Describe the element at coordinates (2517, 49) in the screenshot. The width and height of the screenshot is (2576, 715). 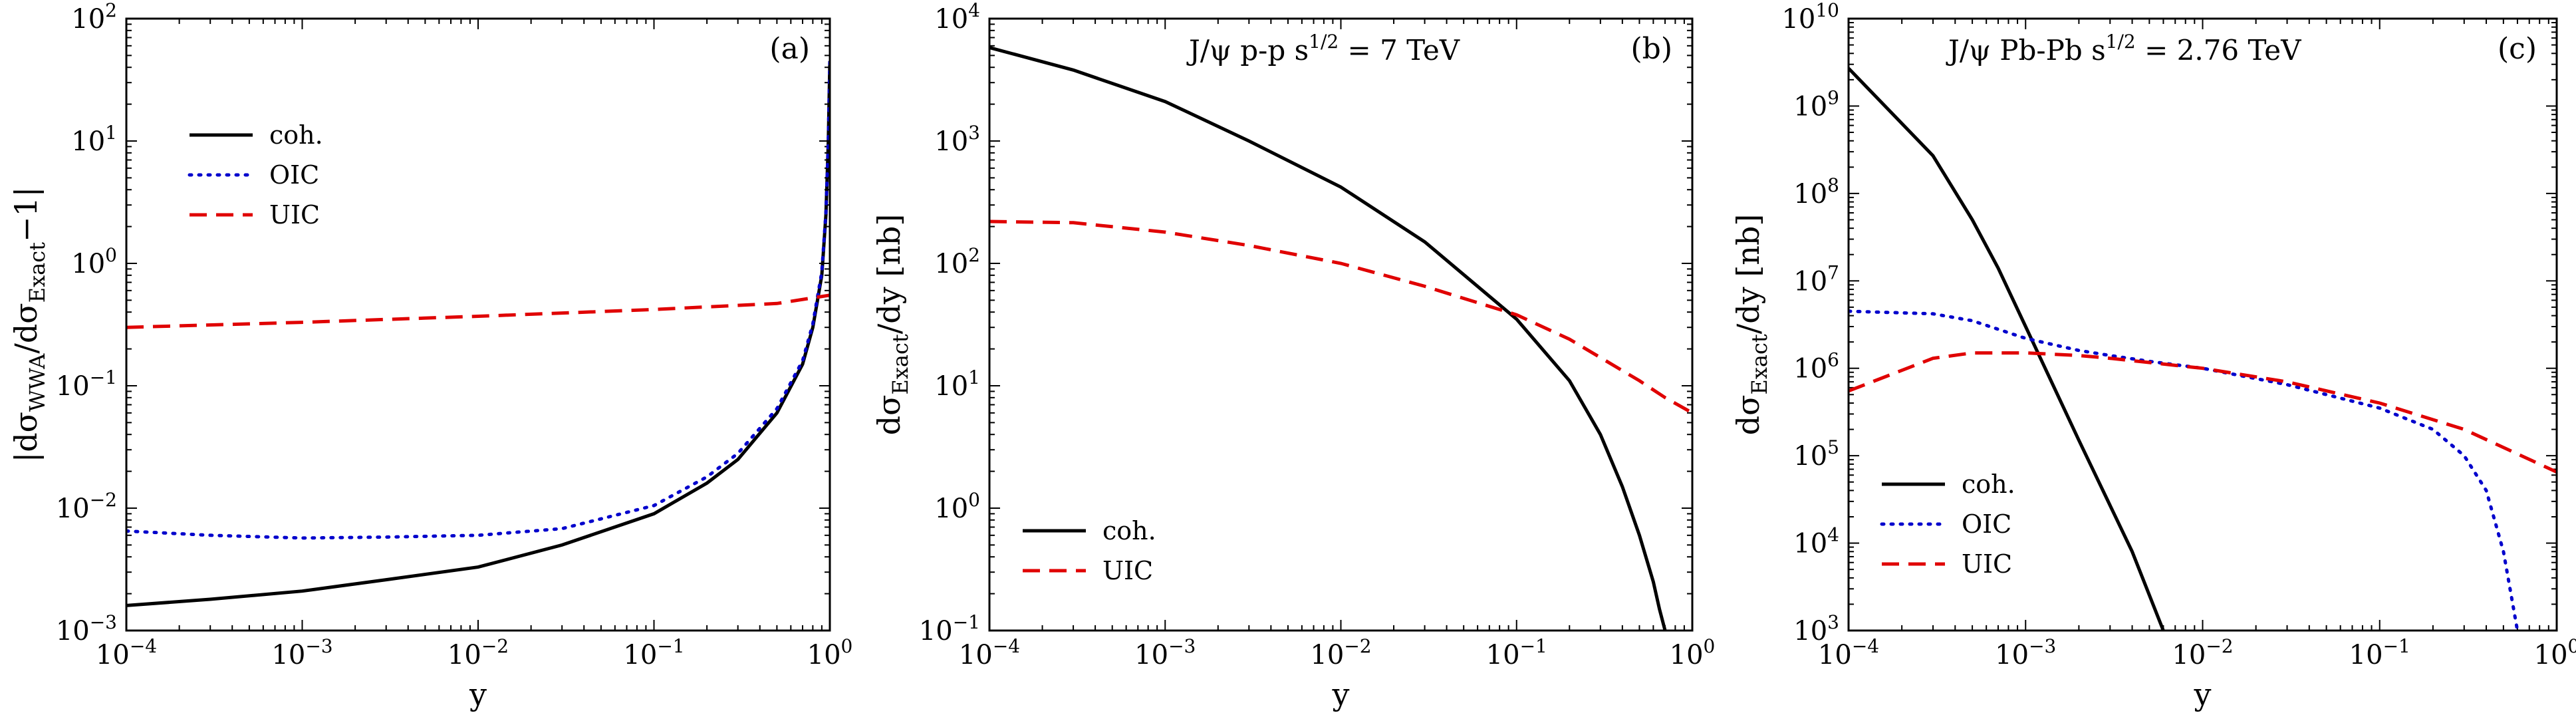
I see `panel-label: (c)` at that location.